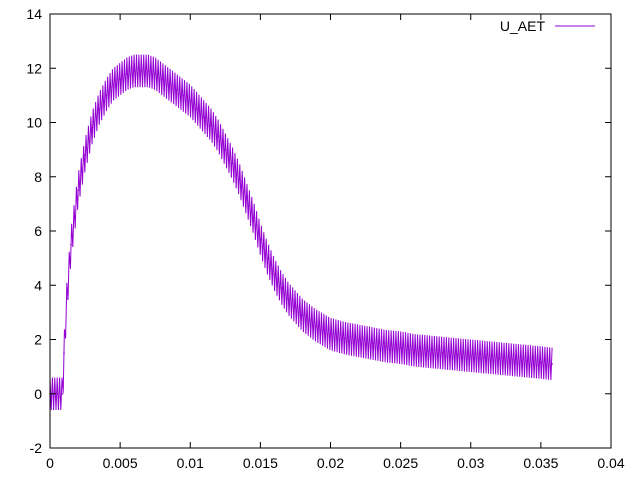  Describe the element at coordinates (34, 68) in the screenshot. I see `y-tick-label: 12` at that location.